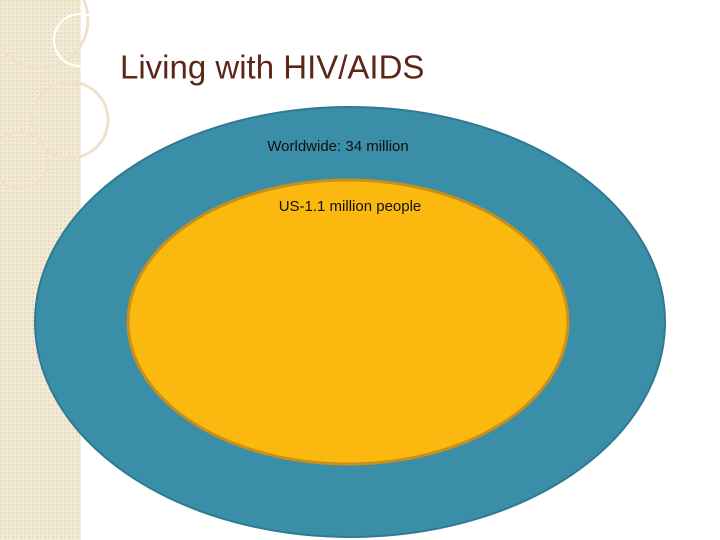 The height and width of the screenshot is (540, 720). Describe the element at coordinates (55, 95) in the screenshot. I see `decor-circles` at that location.